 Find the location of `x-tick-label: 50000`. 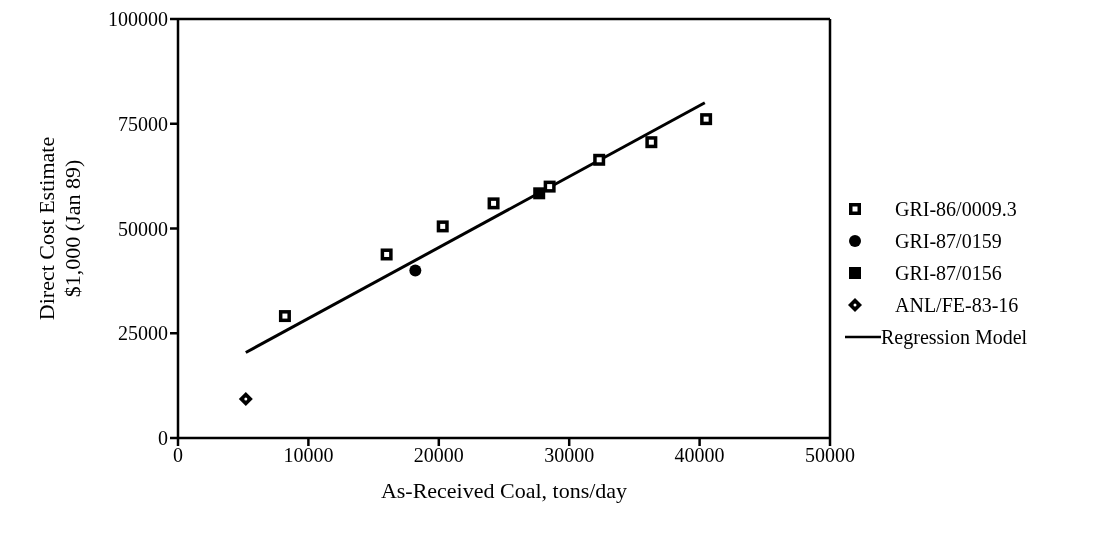

x-tick-label: 50000 is located at coordinates (830, 455).